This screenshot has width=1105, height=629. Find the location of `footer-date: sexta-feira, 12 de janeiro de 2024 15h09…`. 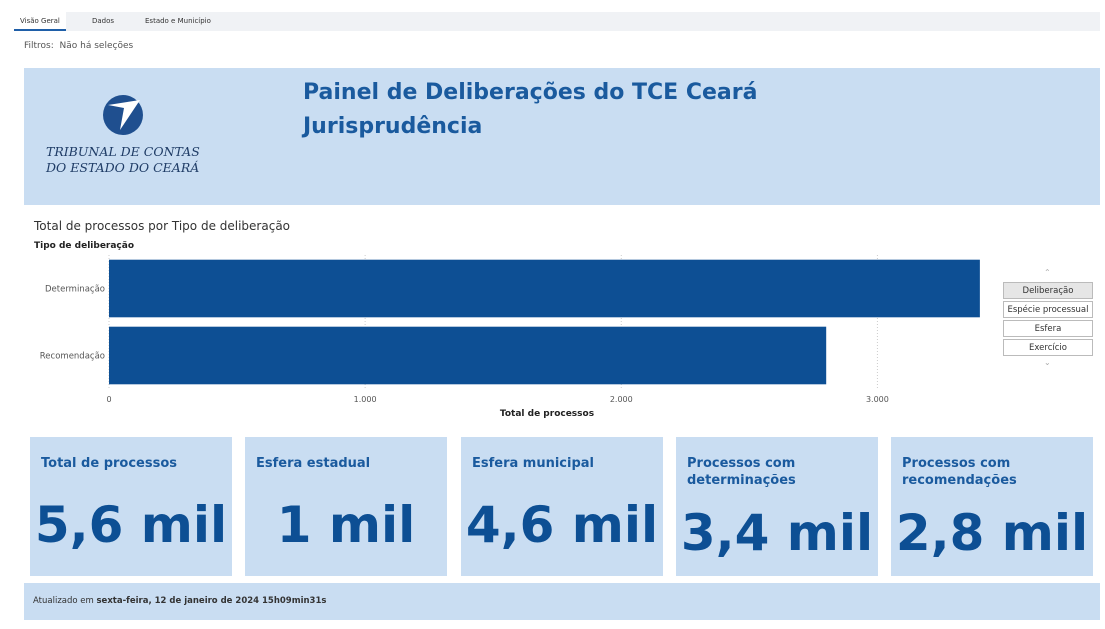

footer-date: sexta-feira, 12 de janeiro de 2024 15h09… is located at coordinates (211, 601).